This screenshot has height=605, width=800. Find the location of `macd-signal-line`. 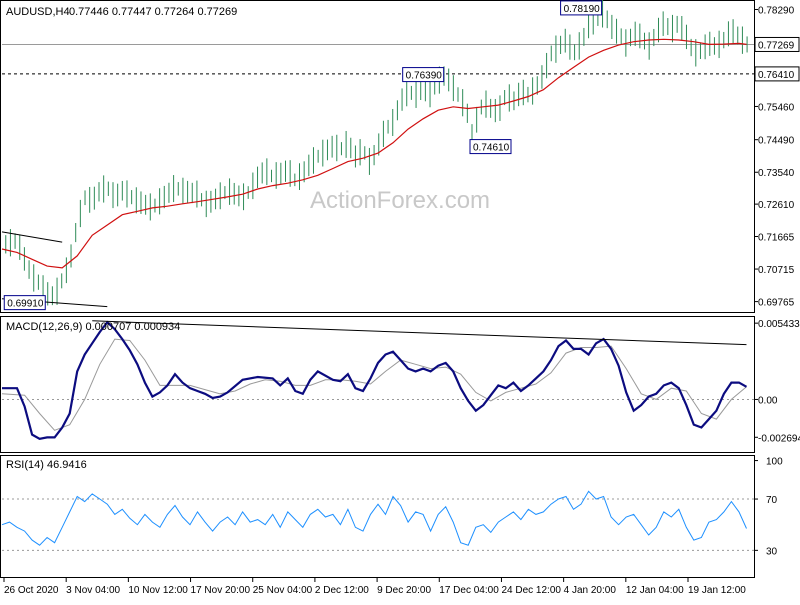

macd-signal-line is located at coordinates (374, 384).